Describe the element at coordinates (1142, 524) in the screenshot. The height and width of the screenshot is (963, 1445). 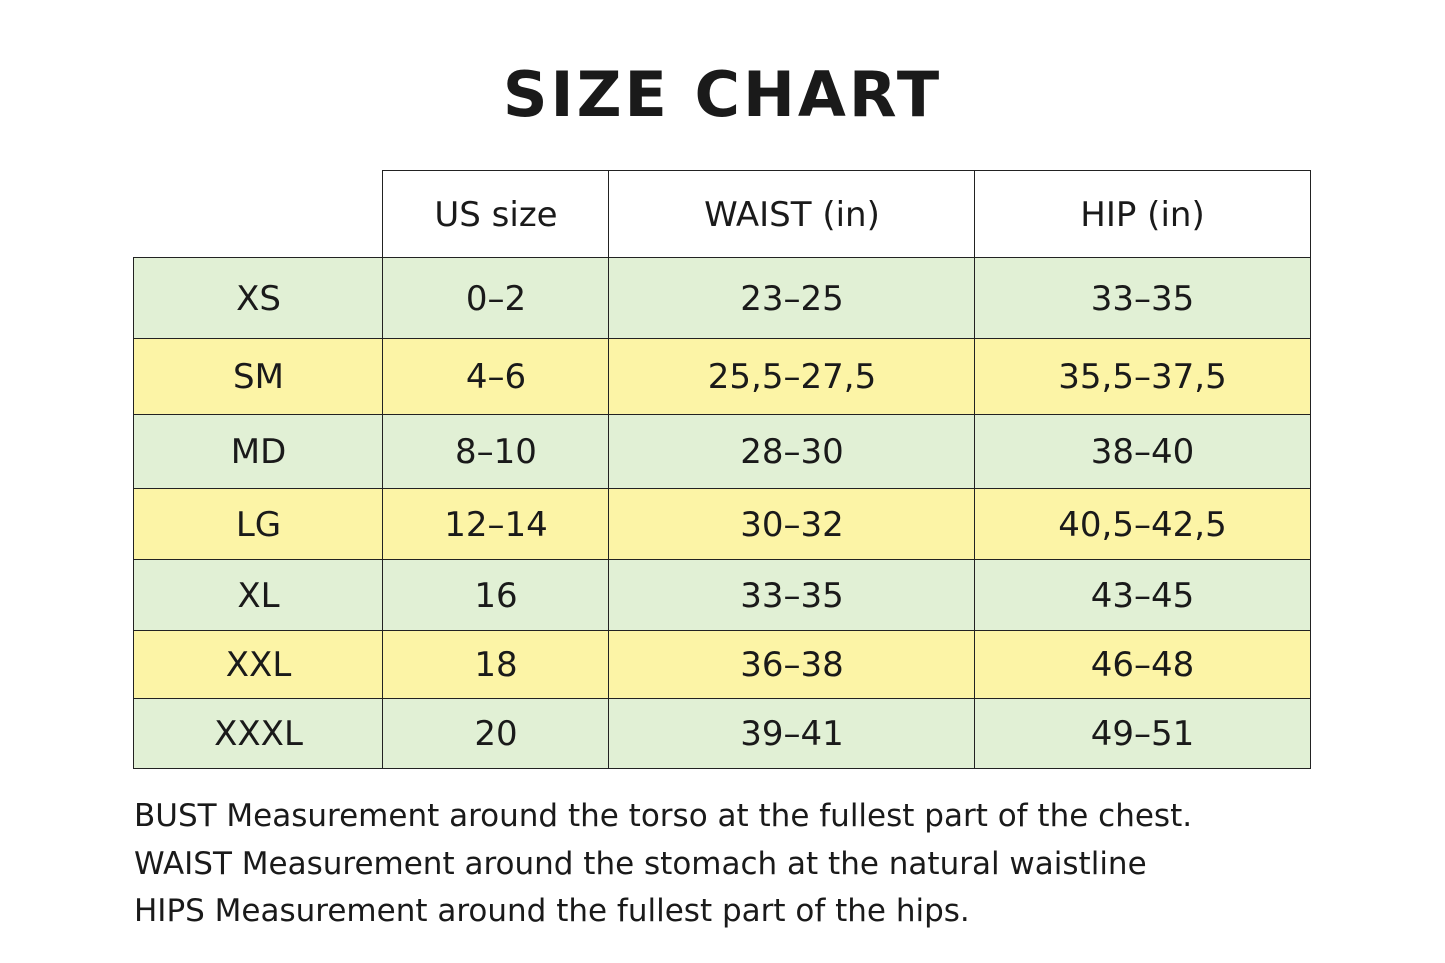
I see `table-cell: 40,5–42,5` at that location.